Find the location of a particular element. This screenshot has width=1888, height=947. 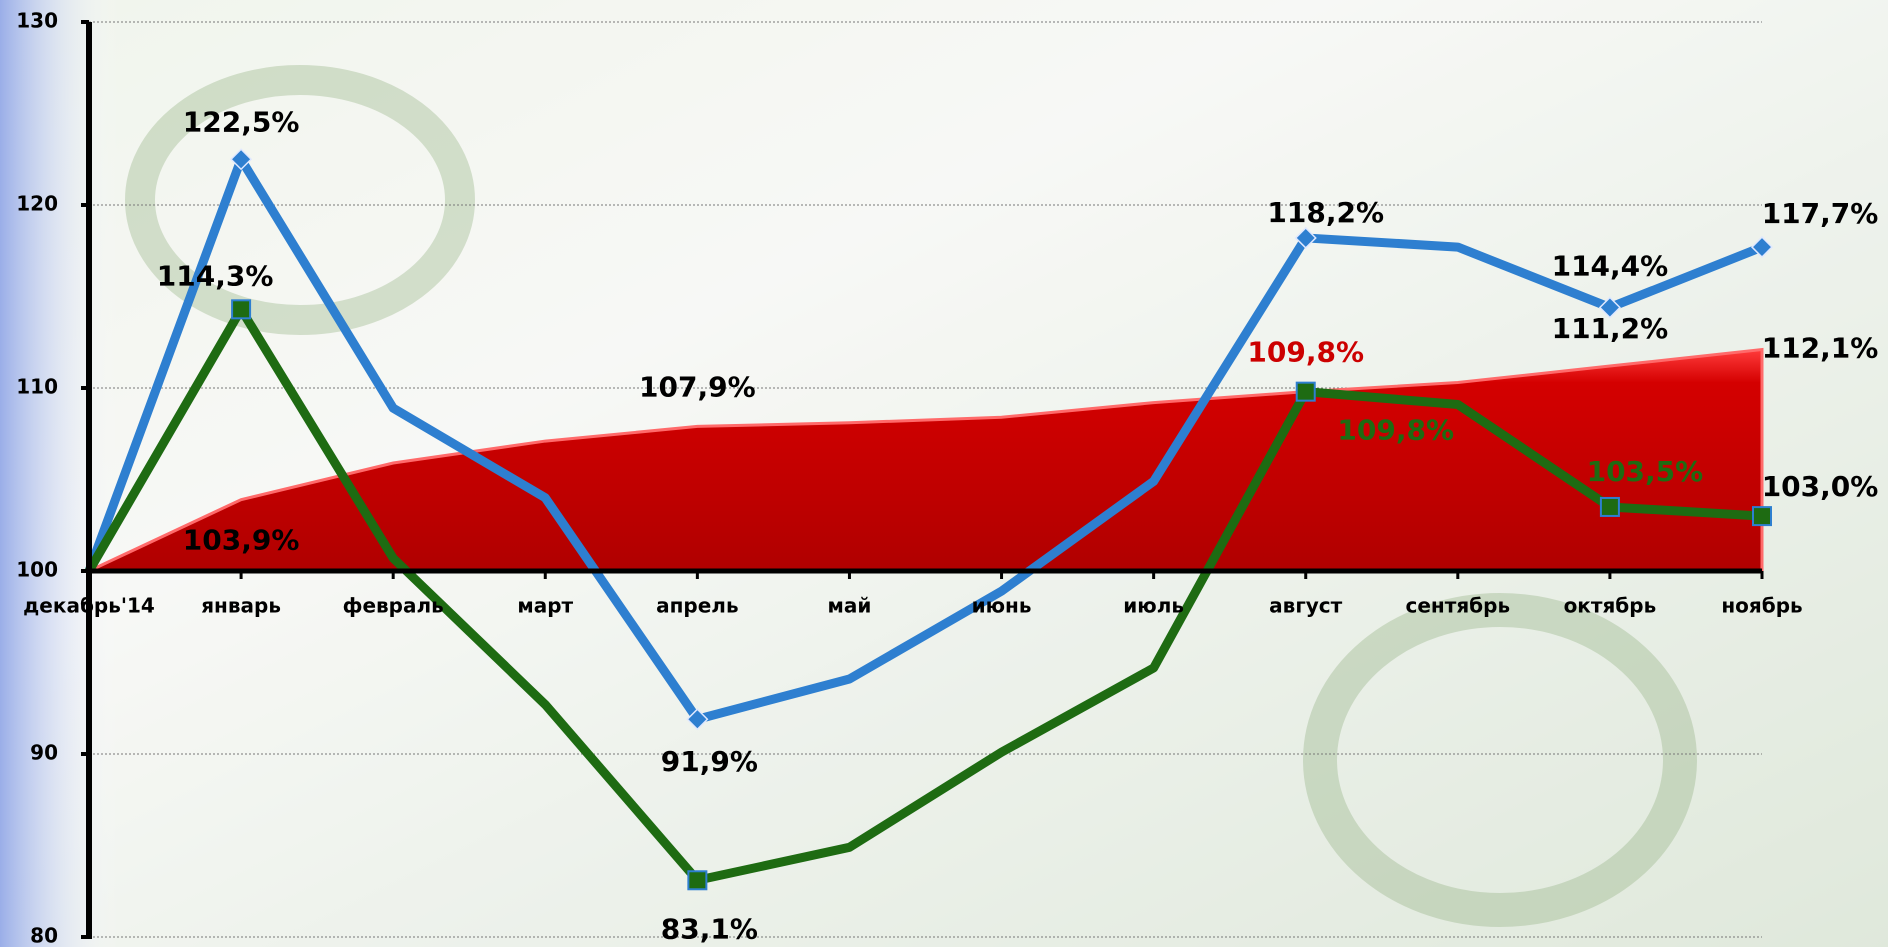

x-tick-label: сентябрь is located at coordinates (1458, 606).